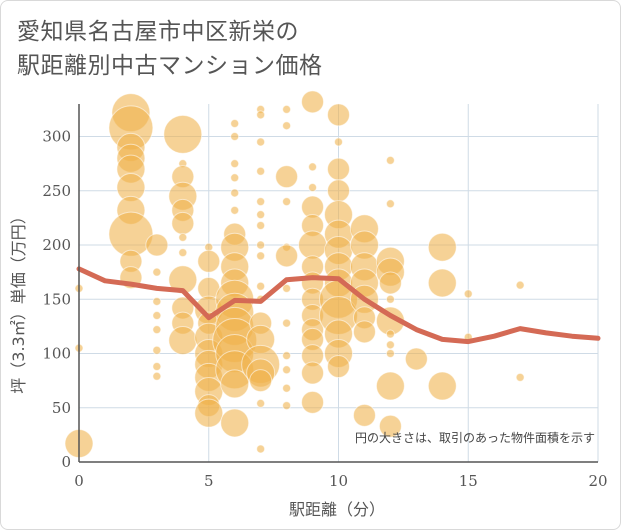 This screenshot has height=530, width=621. I want to click on x-tick-labels: 0 5 10 15 20, so click(340, 481).